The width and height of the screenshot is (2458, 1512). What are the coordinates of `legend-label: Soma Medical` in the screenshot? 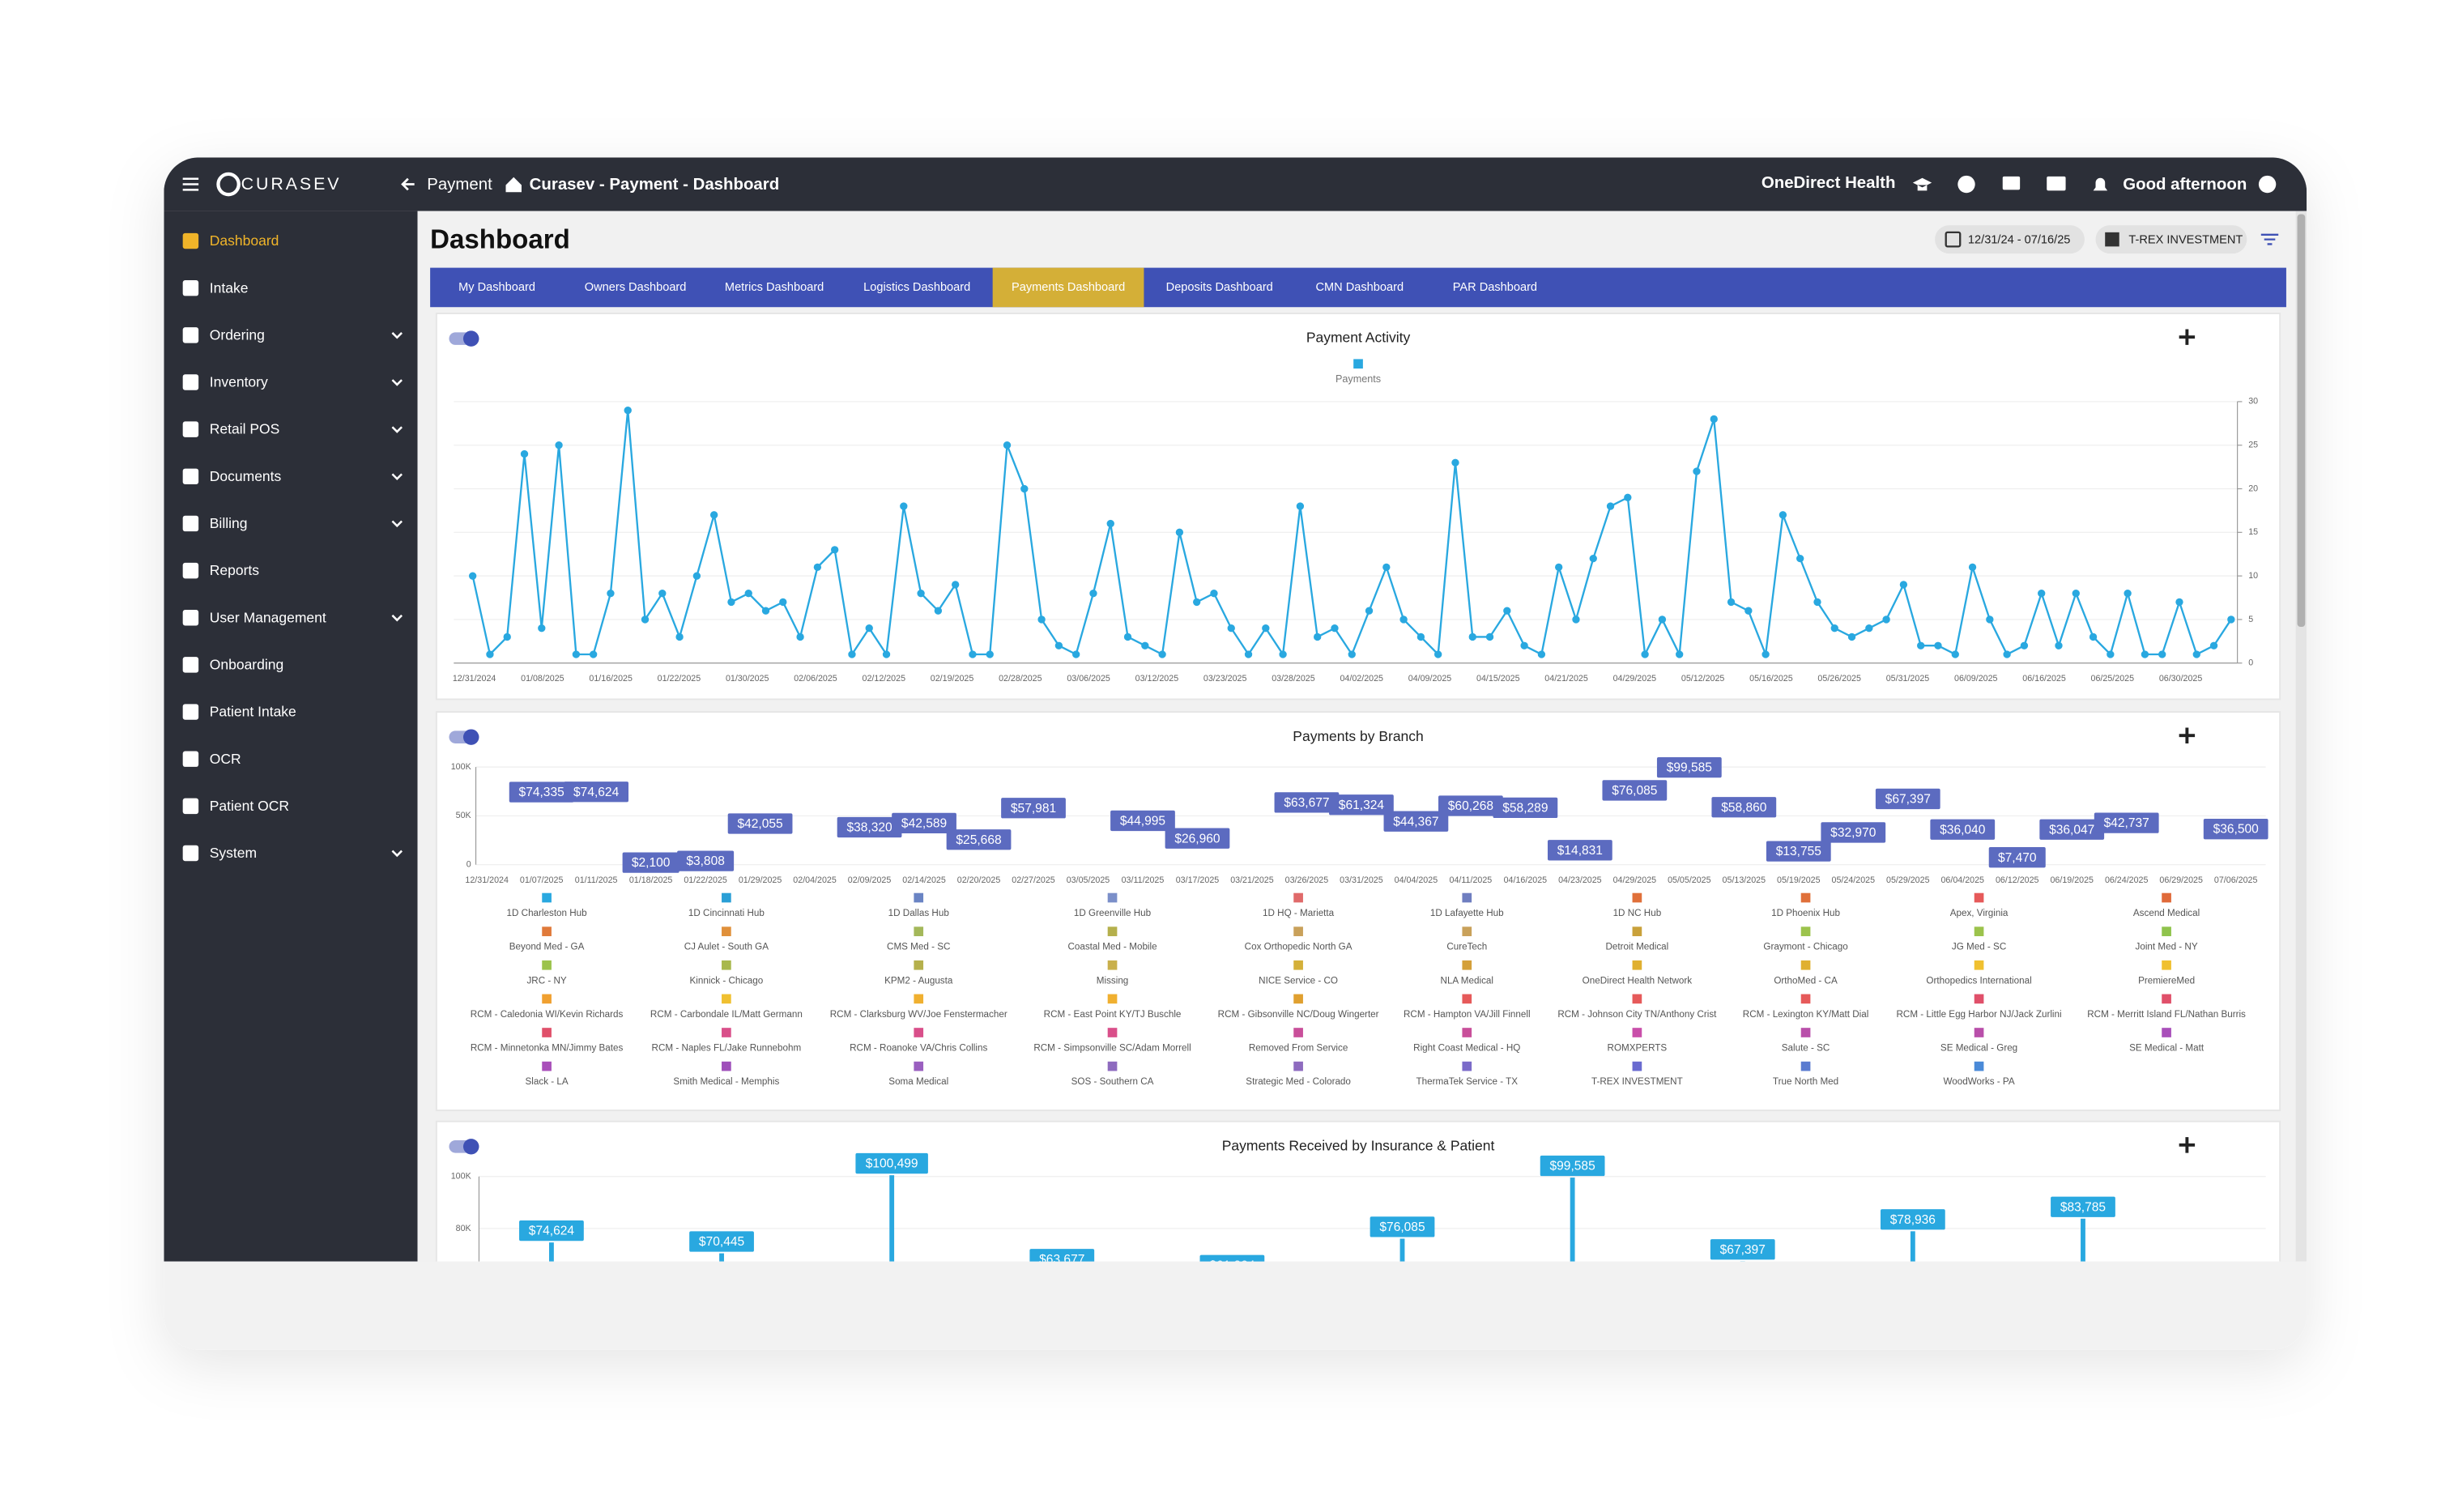 It's located at (918, 1081).